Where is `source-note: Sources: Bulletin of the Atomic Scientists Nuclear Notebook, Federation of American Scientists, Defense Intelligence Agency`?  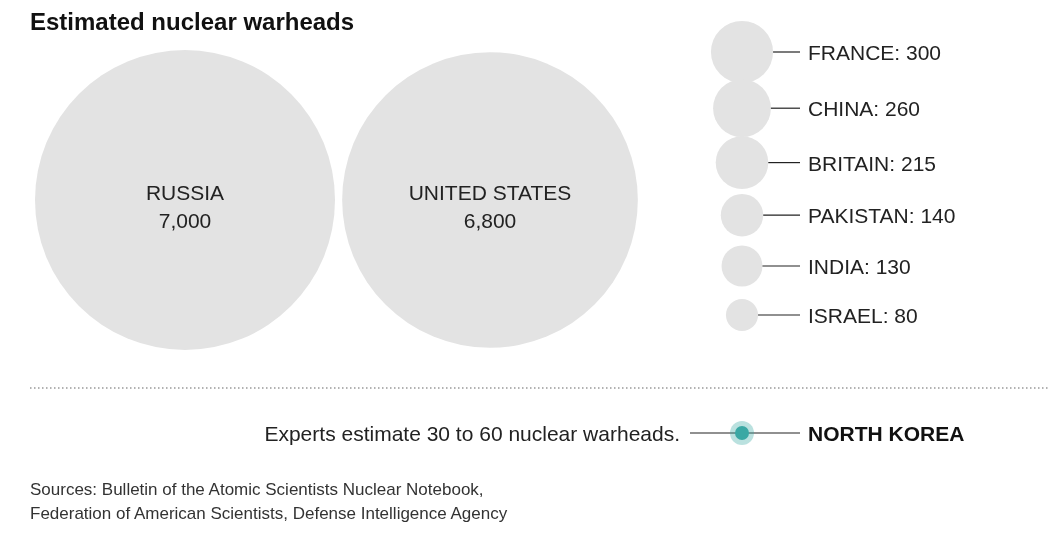
source-note: Sources: Bulletin of the Atomic Scientists Nuclear Notebook, Federation of American Scientists, Defense Intelligence Agency is located at coordinates (269, 501).